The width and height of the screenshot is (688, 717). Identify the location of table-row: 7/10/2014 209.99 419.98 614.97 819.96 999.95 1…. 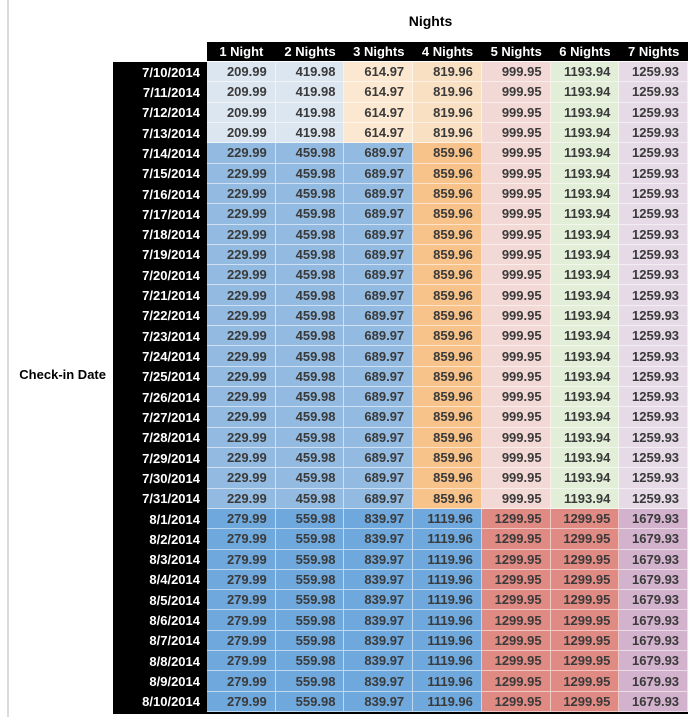
(400, 72).